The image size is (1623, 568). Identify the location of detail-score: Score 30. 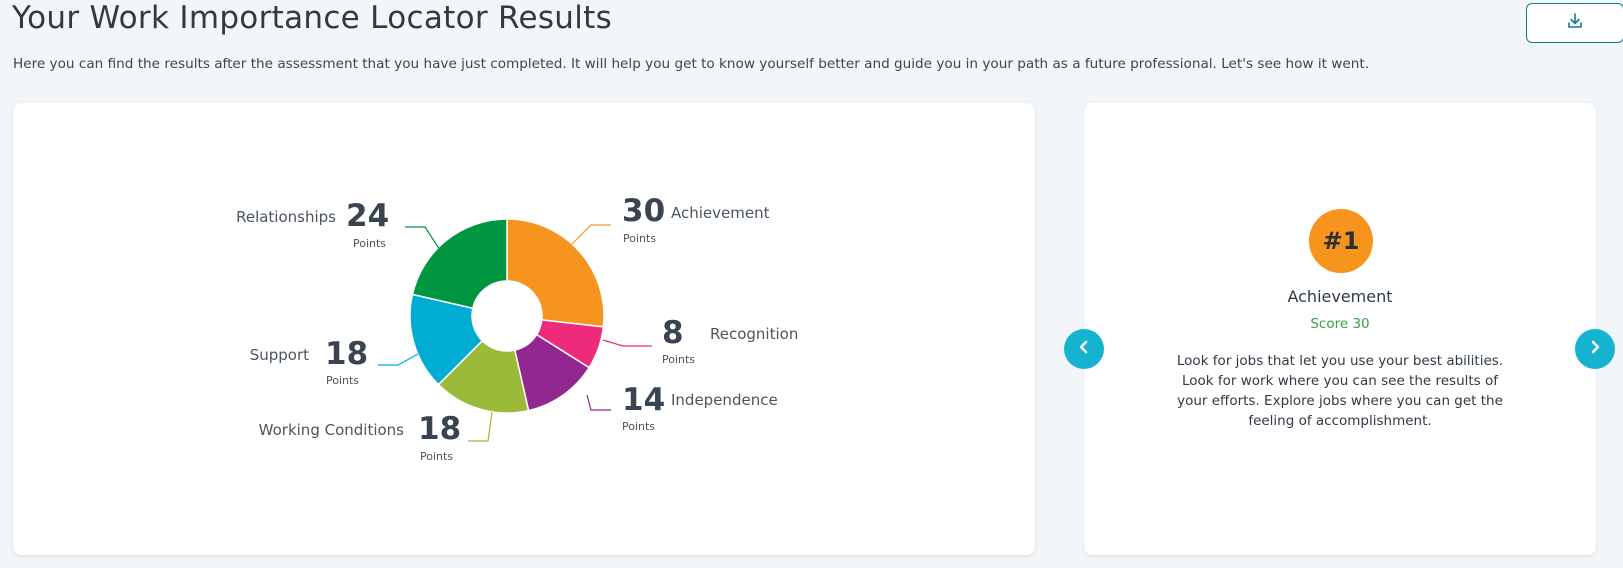
(1340, 324).